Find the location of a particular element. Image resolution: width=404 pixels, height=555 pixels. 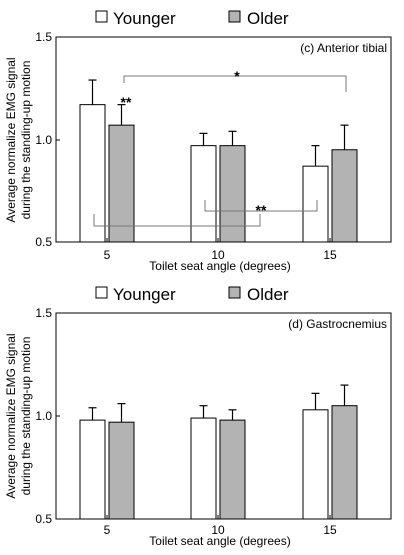

panel-label: (d) Gastrocnemius is located at coordinates (337, 324).